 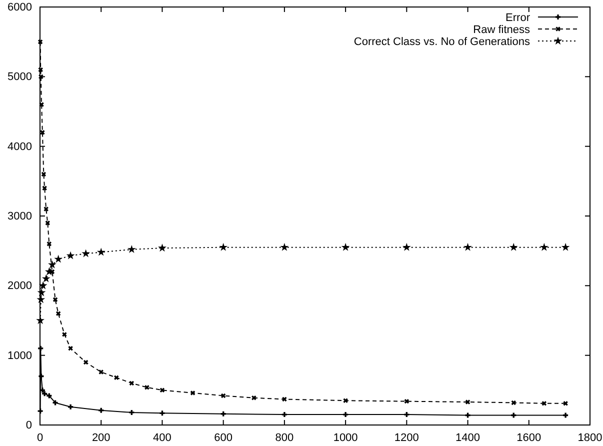 What do you see at coordinates (223, 438) in the screenshot?
I see `x-tick-label: 600` at bounding box center [223, 438].